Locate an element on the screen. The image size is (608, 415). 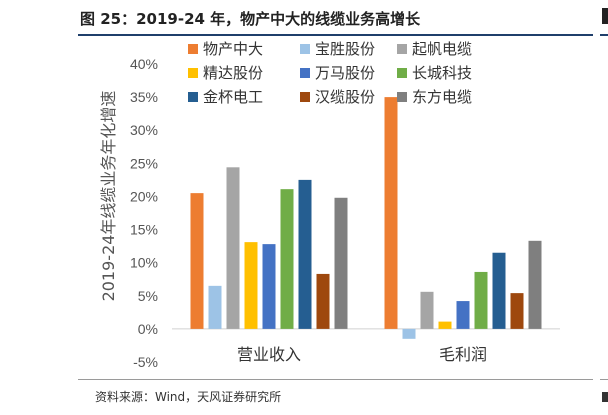
legend-label: 宝胜股份 is located at coordinates (345, 49).